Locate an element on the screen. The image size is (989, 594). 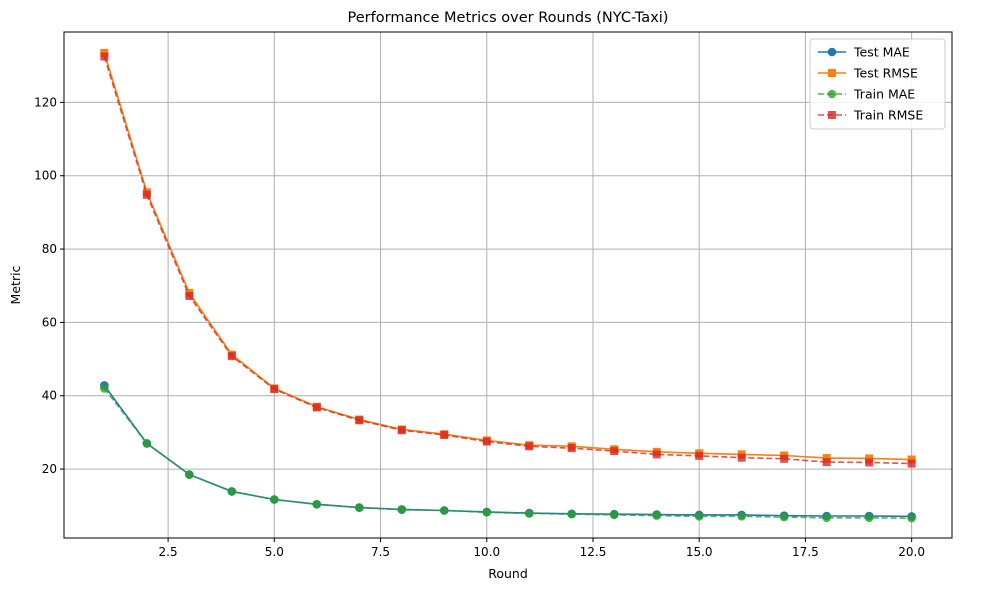
y-tick-label: 100 is located at coordinates (45, 176).